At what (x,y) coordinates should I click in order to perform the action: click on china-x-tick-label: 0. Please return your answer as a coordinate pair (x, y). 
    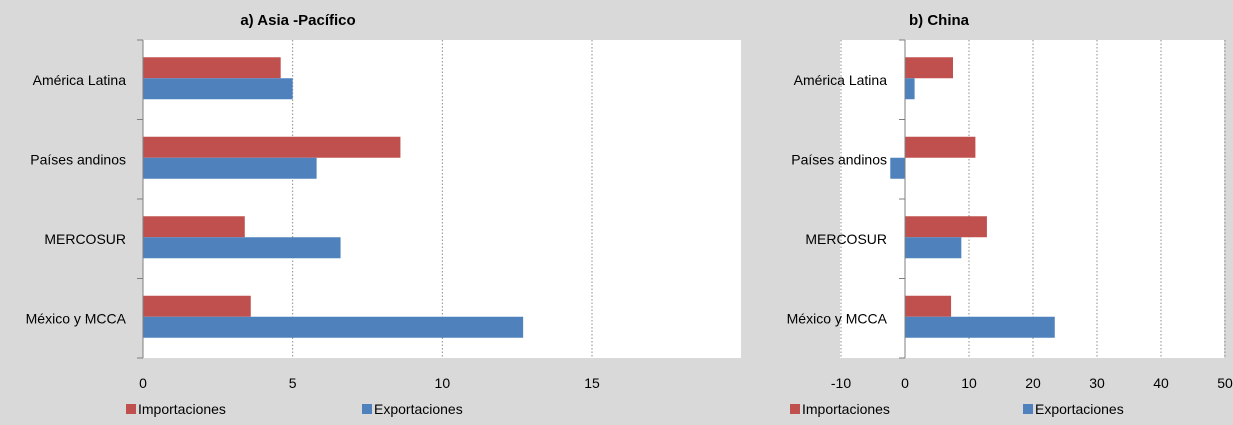
    Looking at the image, I should click on (905, 383).